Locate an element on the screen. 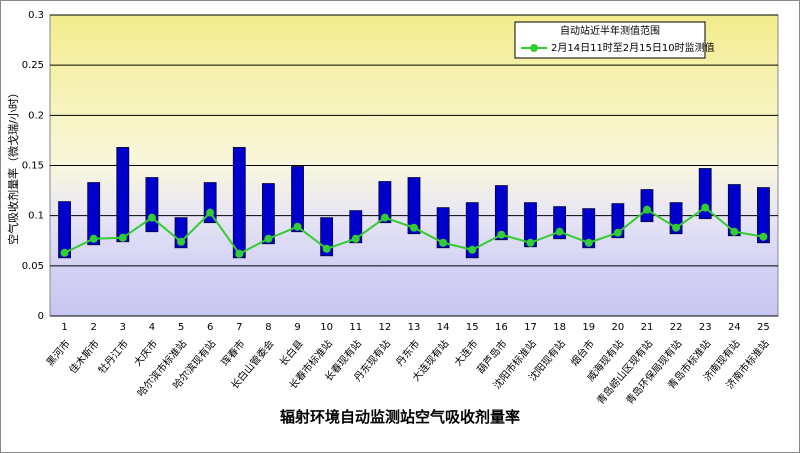 The height and width of the screenshot is (453, 800). x-tick-label: 9 is located at coordinates (297, 327).